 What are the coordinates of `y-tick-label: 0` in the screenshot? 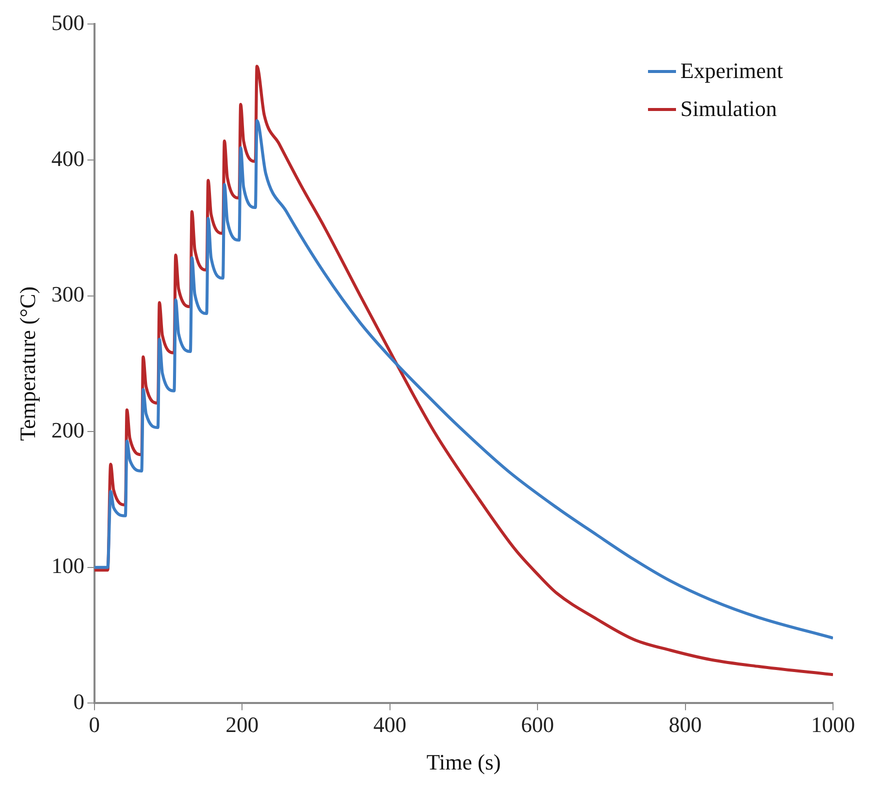 It's located at (78, 701).